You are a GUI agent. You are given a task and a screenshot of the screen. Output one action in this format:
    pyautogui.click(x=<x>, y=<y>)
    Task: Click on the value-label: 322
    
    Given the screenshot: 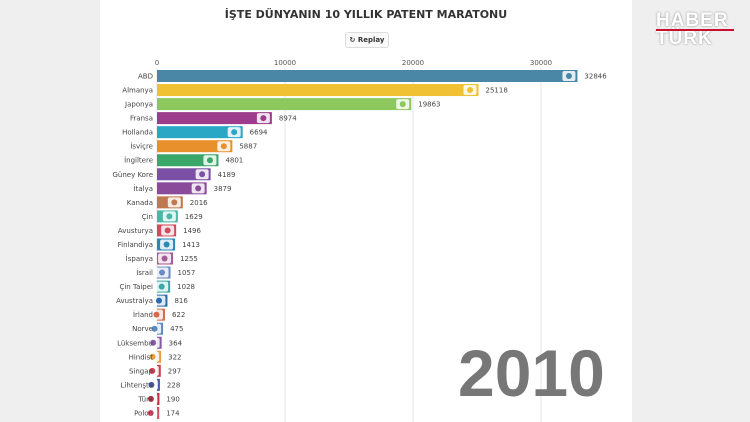 What is the action you would take?
    pyautogui.click(x=174, y=357)
    